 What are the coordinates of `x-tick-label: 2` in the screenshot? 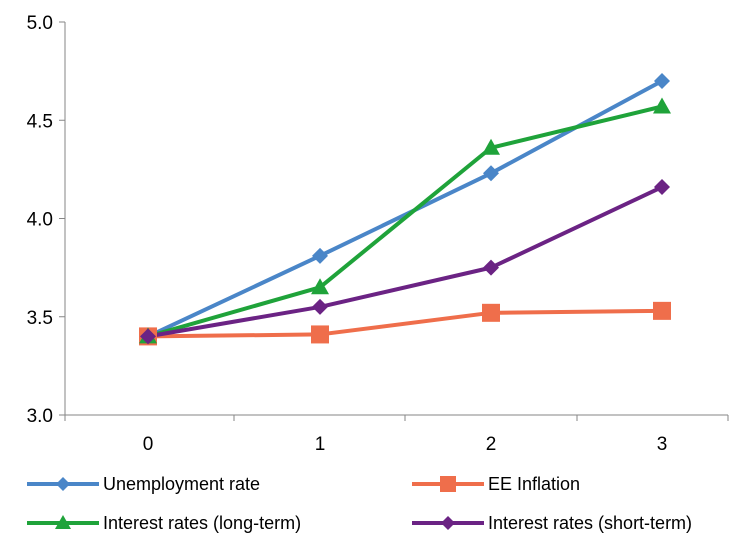 It's located at (491, 444).